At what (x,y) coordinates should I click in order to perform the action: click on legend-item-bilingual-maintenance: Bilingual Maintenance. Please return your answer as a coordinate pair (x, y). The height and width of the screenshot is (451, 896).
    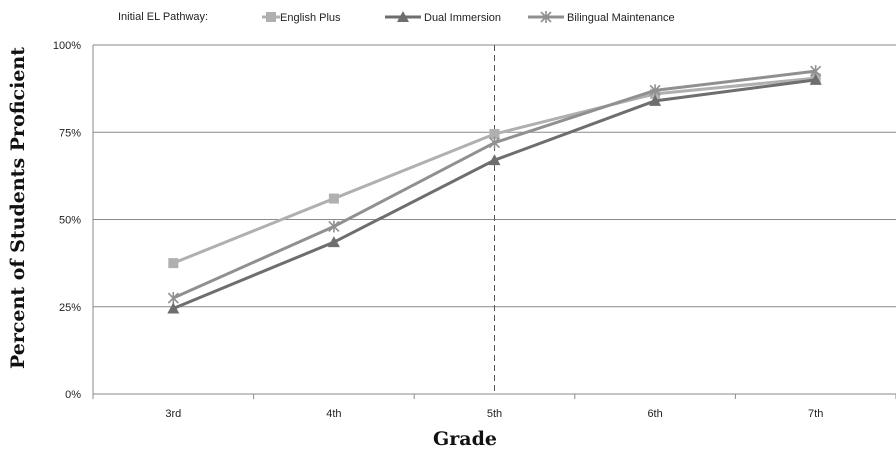
    Looking at the image, I should click on (601, 17).